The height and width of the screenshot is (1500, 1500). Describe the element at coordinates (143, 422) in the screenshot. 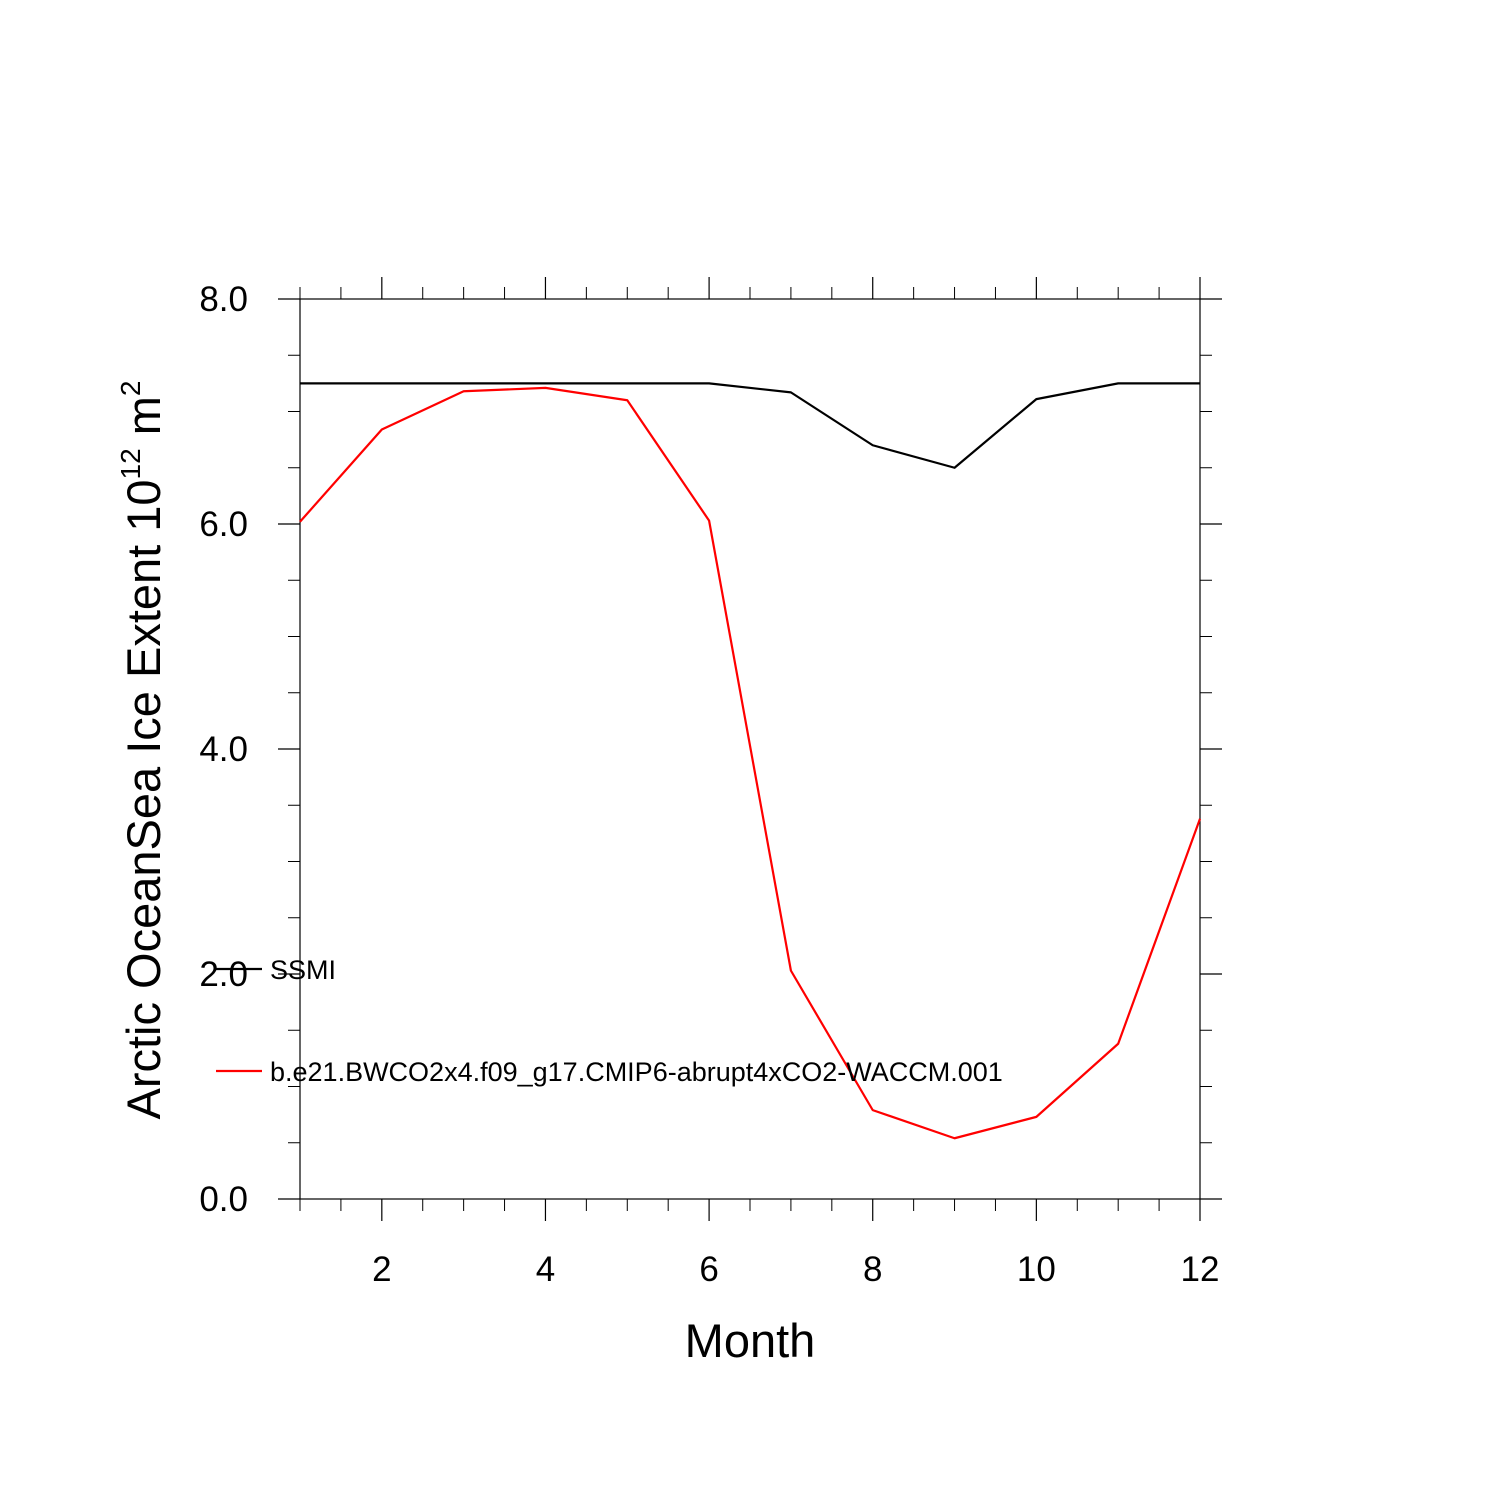

I see `y-axis-title-unit: m` at that location.